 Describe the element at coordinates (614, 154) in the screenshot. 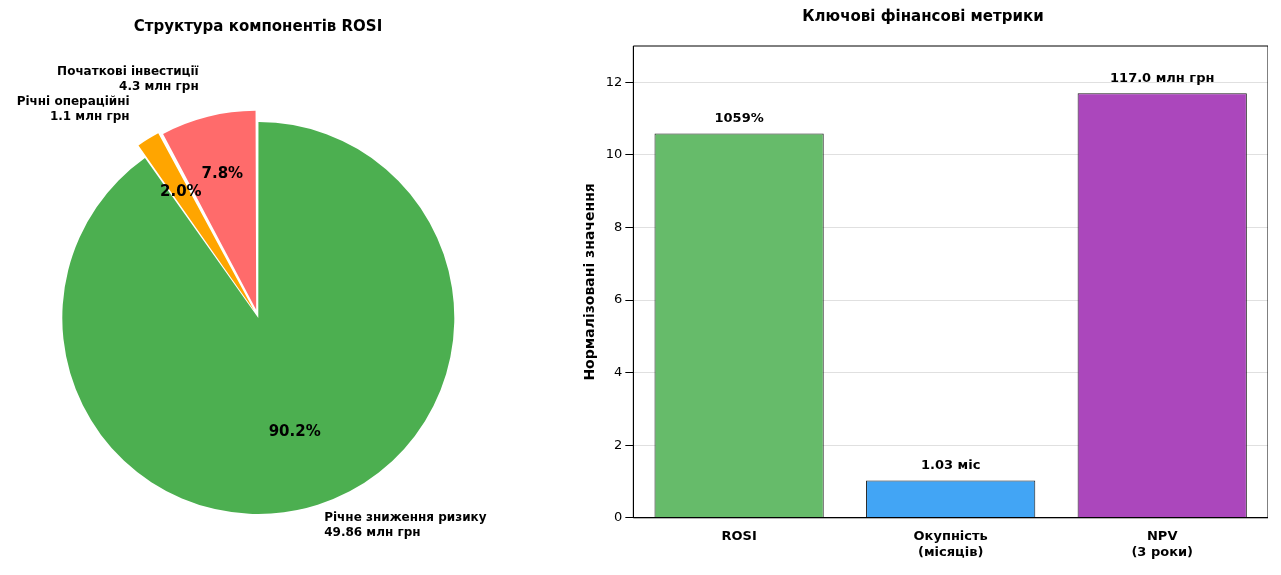

I see `y-tick-label: 10` at that location.